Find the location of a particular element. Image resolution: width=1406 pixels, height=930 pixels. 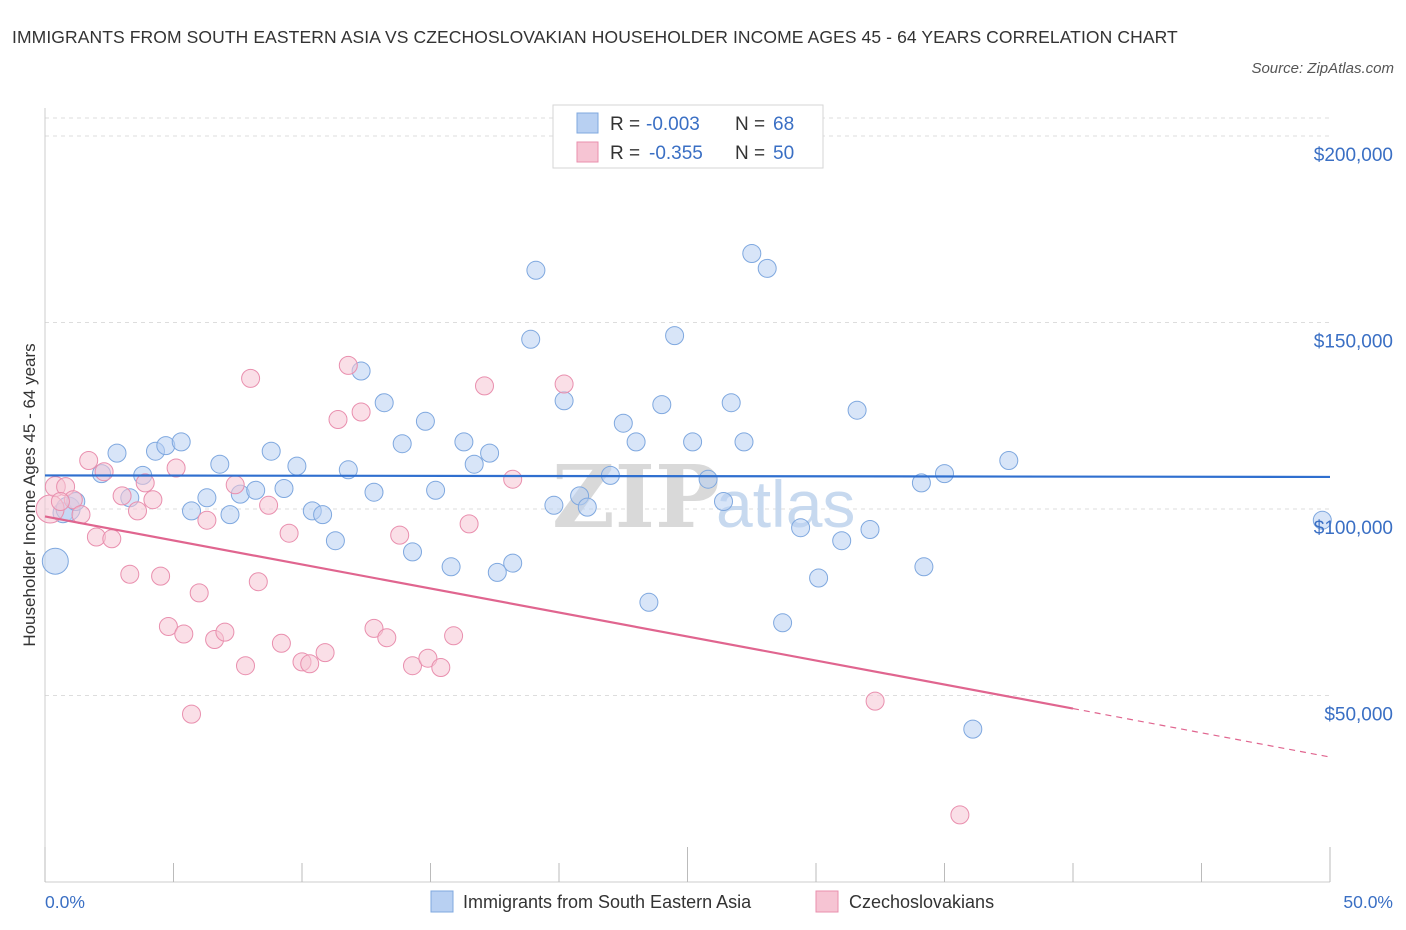

y-tick-label: $100,000 is located at coordinates (1353, 528).